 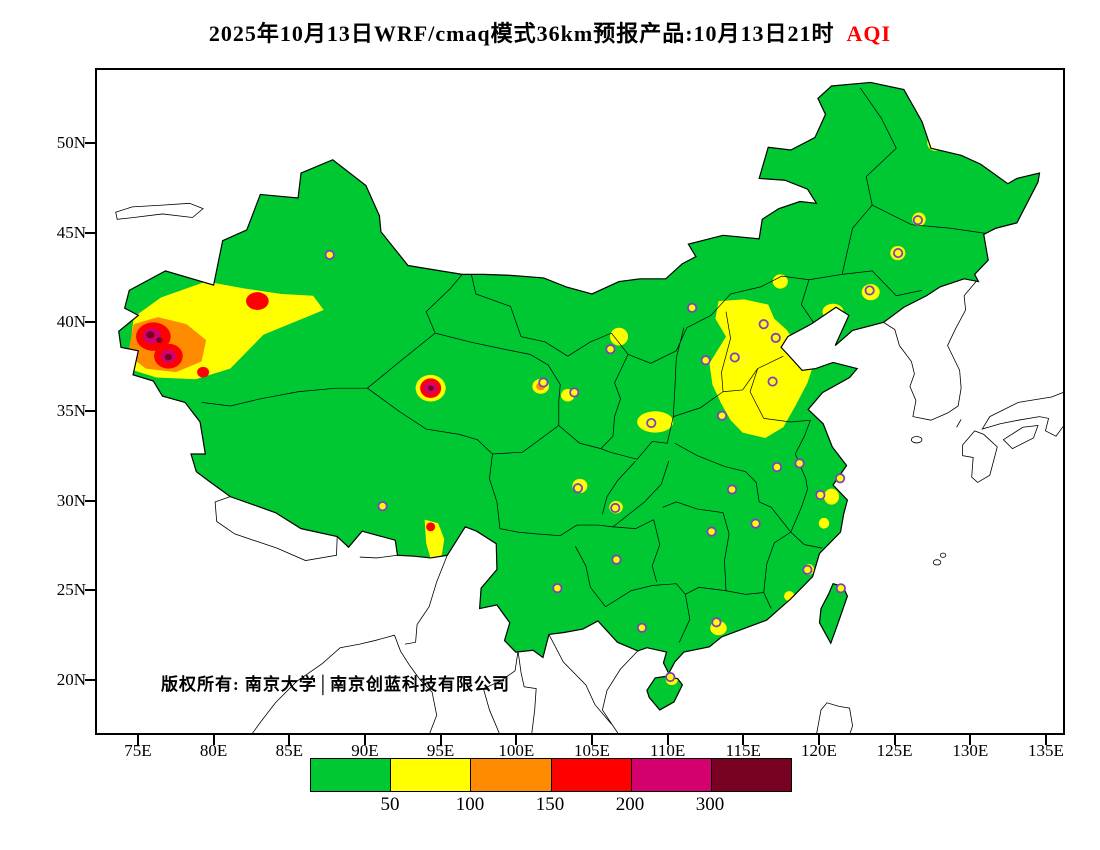 What do you see at coordinates (840, 588) in the screenshot?
I see `city-marker-taipei` at bounding box center [840, 588].